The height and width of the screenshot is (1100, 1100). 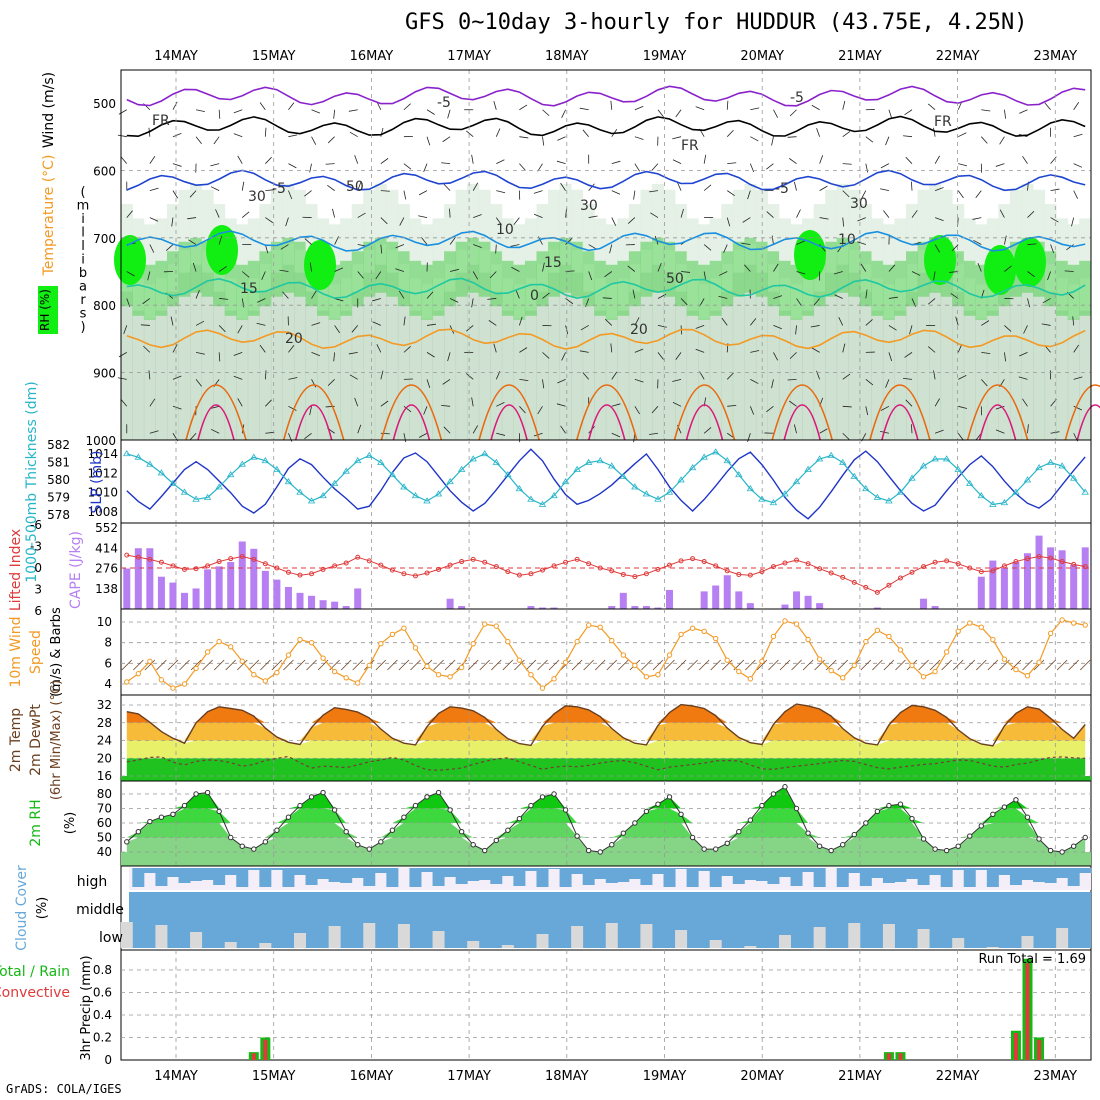 What do you see at coordinates (32, 481) in the screenshot?
I see `thickness-axis-label: 1000-500mb Thickness (dm)` at bounding box center [32, 481].